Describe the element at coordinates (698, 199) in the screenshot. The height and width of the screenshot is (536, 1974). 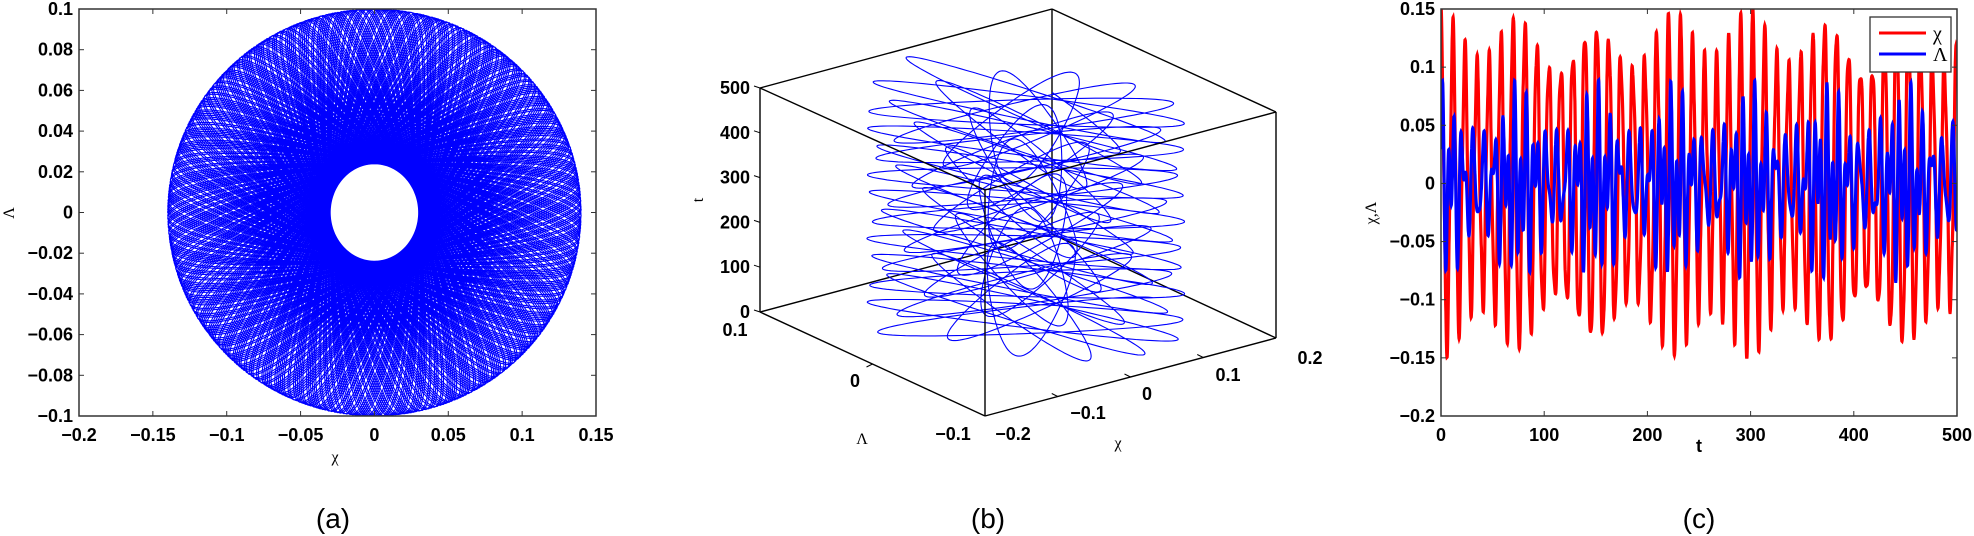
I see `z-axis-label: t` at that location.